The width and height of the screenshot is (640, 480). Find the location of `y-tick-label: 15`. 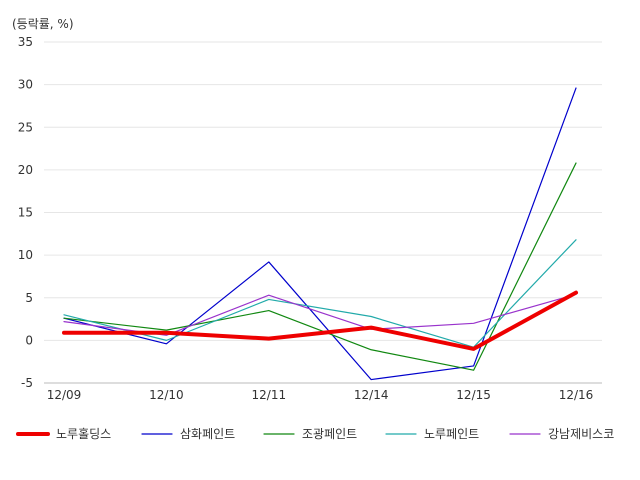

y-tick-label: 15 is located at coordinates (25, 213).